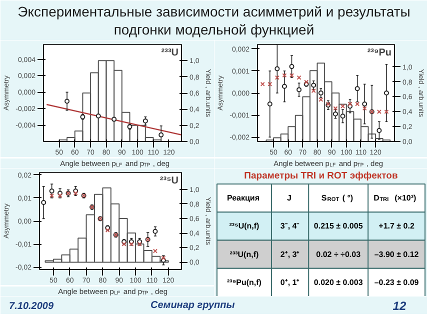 Image resolution: width=427 pixels, height=320 pixels. Describe the element at coordinates (290, 254) in the screenshot. I see `text: 2⁺, 3⁺` at that location.